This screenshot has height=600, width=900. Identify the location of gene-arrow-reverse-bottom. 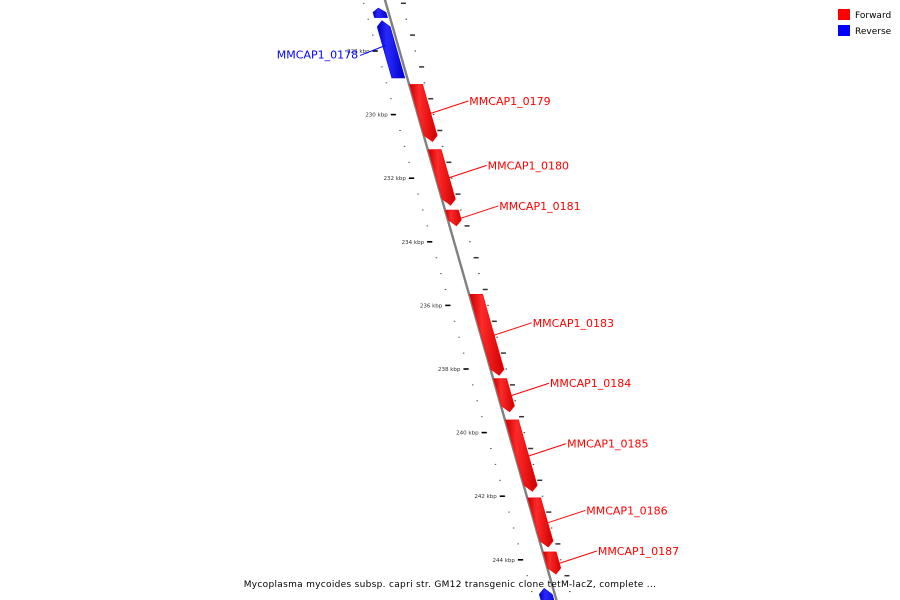
(546, 593).